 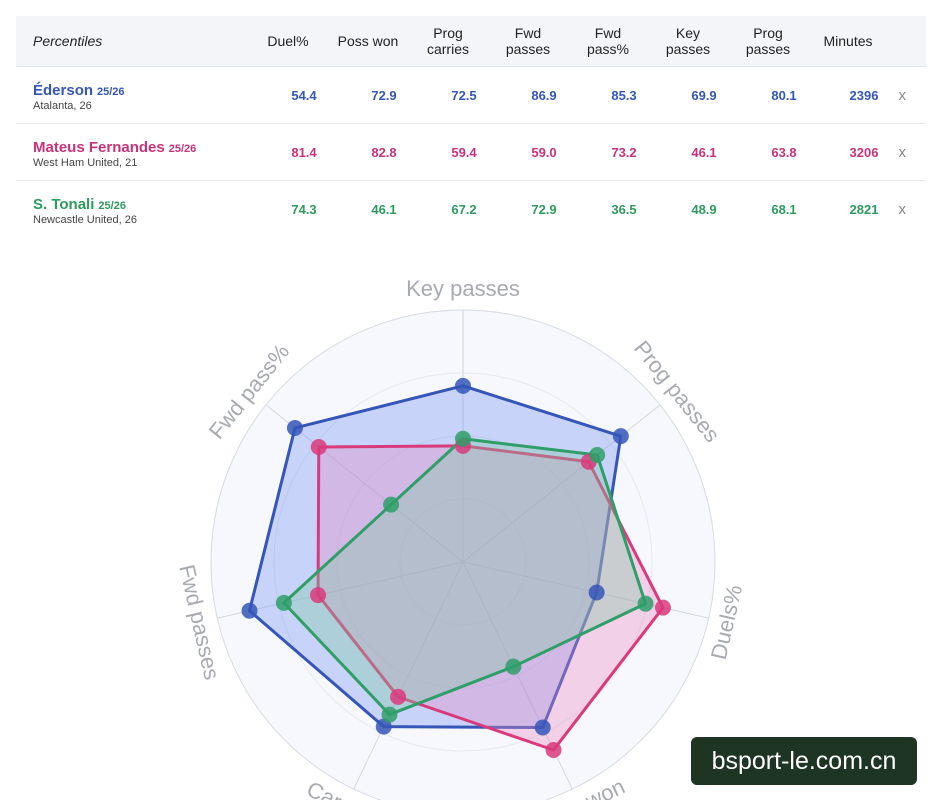 What do you see at coordinates (464, 95) in the screenshot?
I see `value-prog-carries: 72.5` at bounding box center [464, 95].